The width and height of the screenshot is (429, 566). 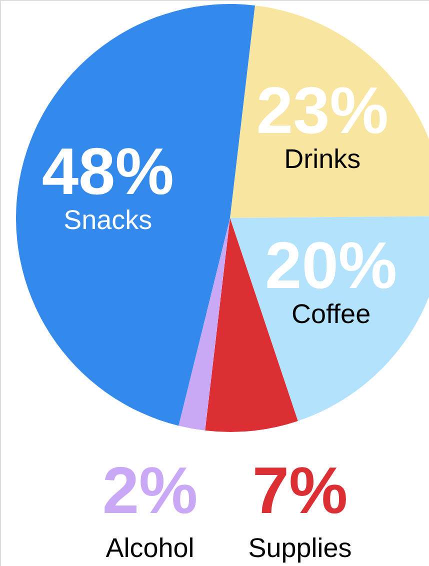 What do you see at coordinates (300, 548) in the screenshot?
I see `slice-label: Supplies` at bounding box center [300, 548].